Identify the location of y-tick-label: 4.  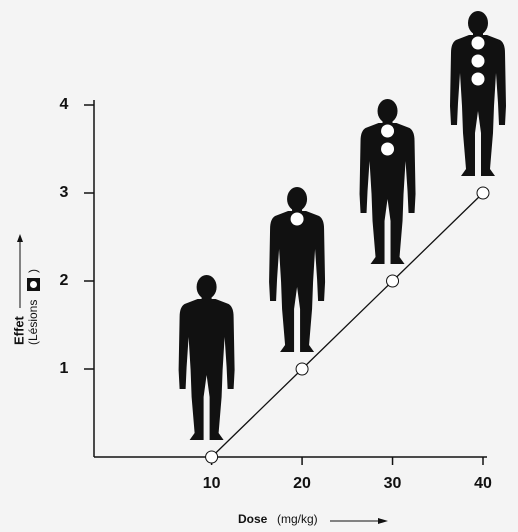
(64, 104).